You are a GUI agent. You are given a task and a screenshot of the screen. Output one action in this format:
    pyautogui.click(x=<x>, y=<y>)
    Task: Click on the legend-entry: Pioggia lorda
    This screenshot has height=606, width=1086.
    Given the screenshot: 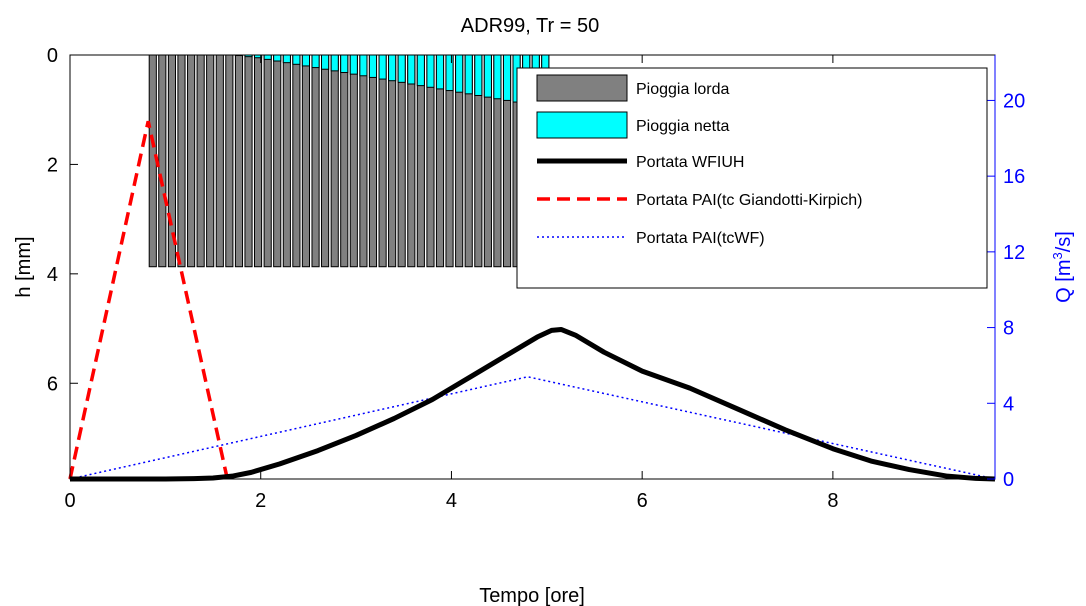 What is the action you would take?
    pyautogui.click(x=633, y=88)
    